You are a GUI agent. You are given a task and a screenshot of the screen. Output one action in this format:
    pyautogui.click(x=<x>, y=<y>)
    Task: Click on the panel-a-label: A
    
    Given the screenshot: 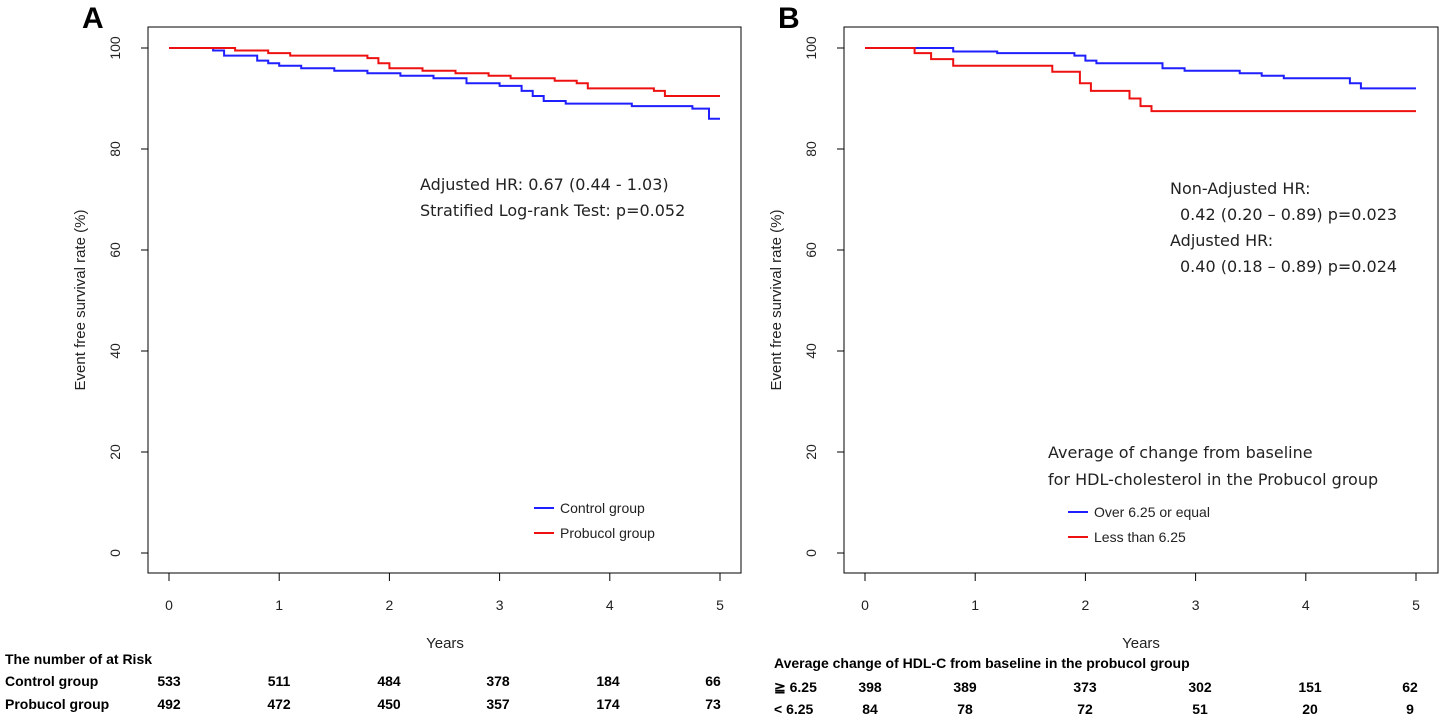 What is the action you would take?
    pyautogui.click(x=93, y=18)
    